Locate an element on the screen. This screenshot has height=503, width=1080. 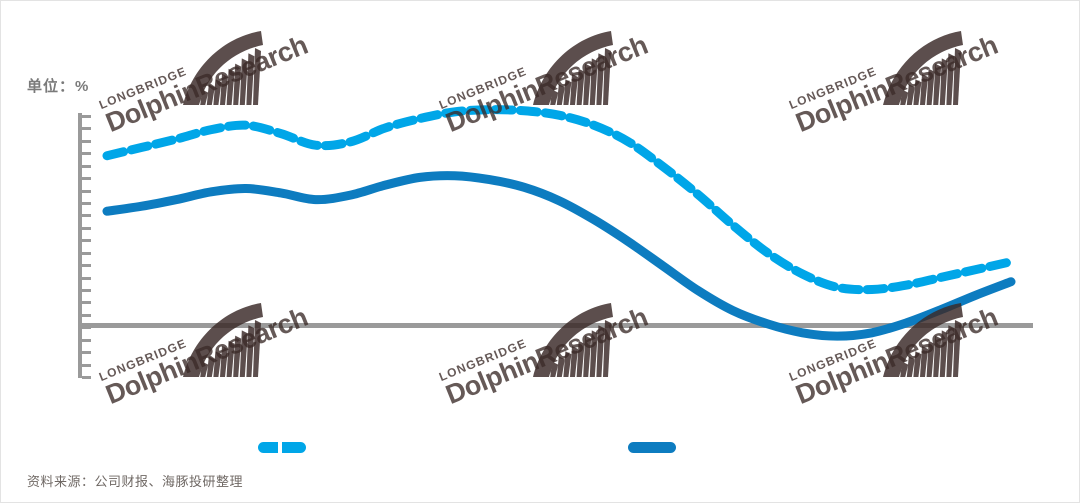
legend-item-solid is located at coordinates (656, 447).